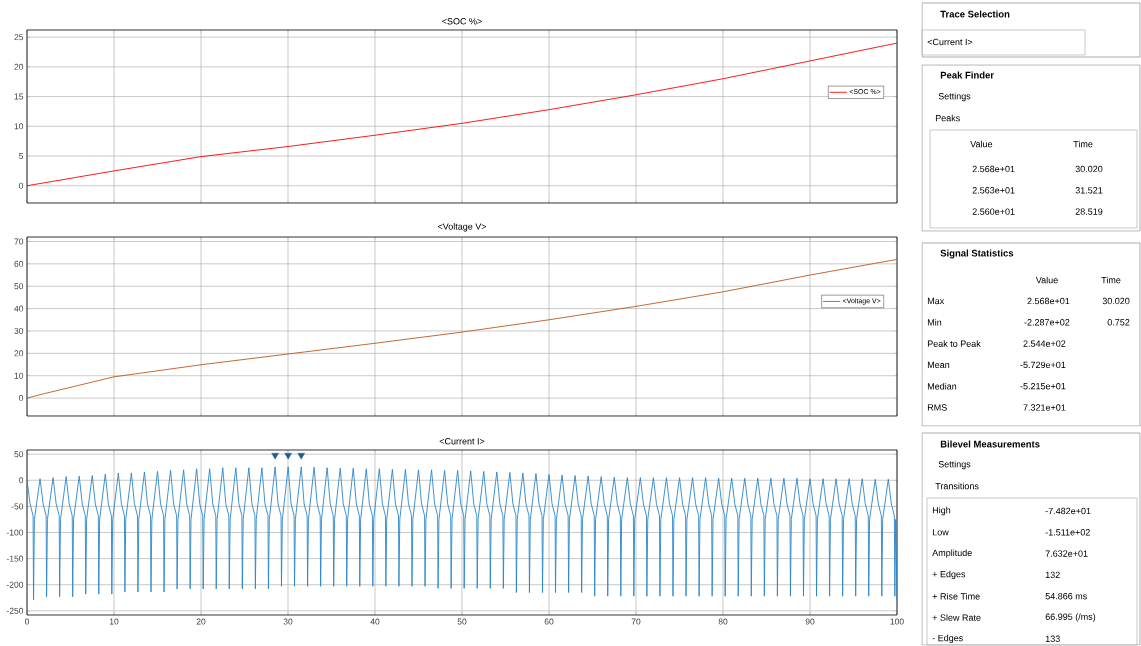  Describe the element at coordinates (1043, 386) in the screenshot. I see `text: -5.215e+01` at that location.